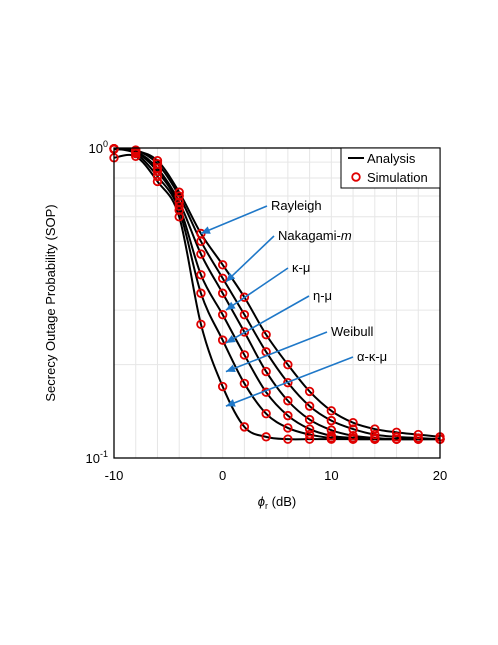  I want to click on annotation-italic: m, so click(346, 235).